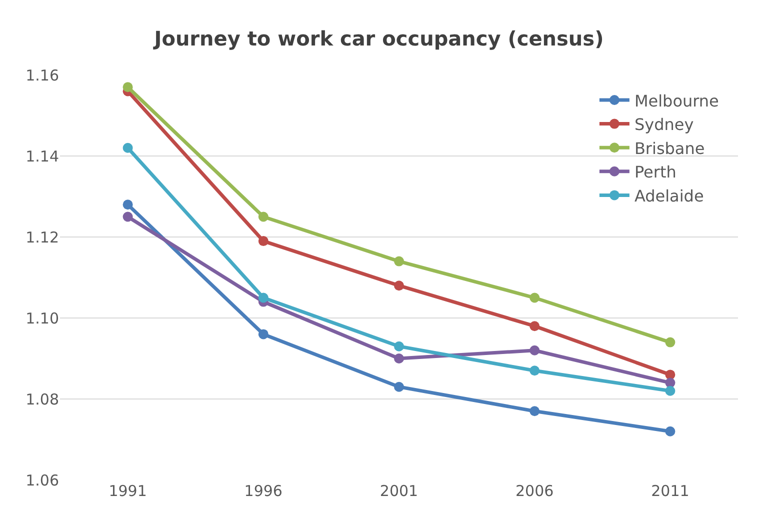  What do you see at coordinates (669, 196) in the screenshot?
I see `legend-label: Adelaide` at bounding box center [669, 196].